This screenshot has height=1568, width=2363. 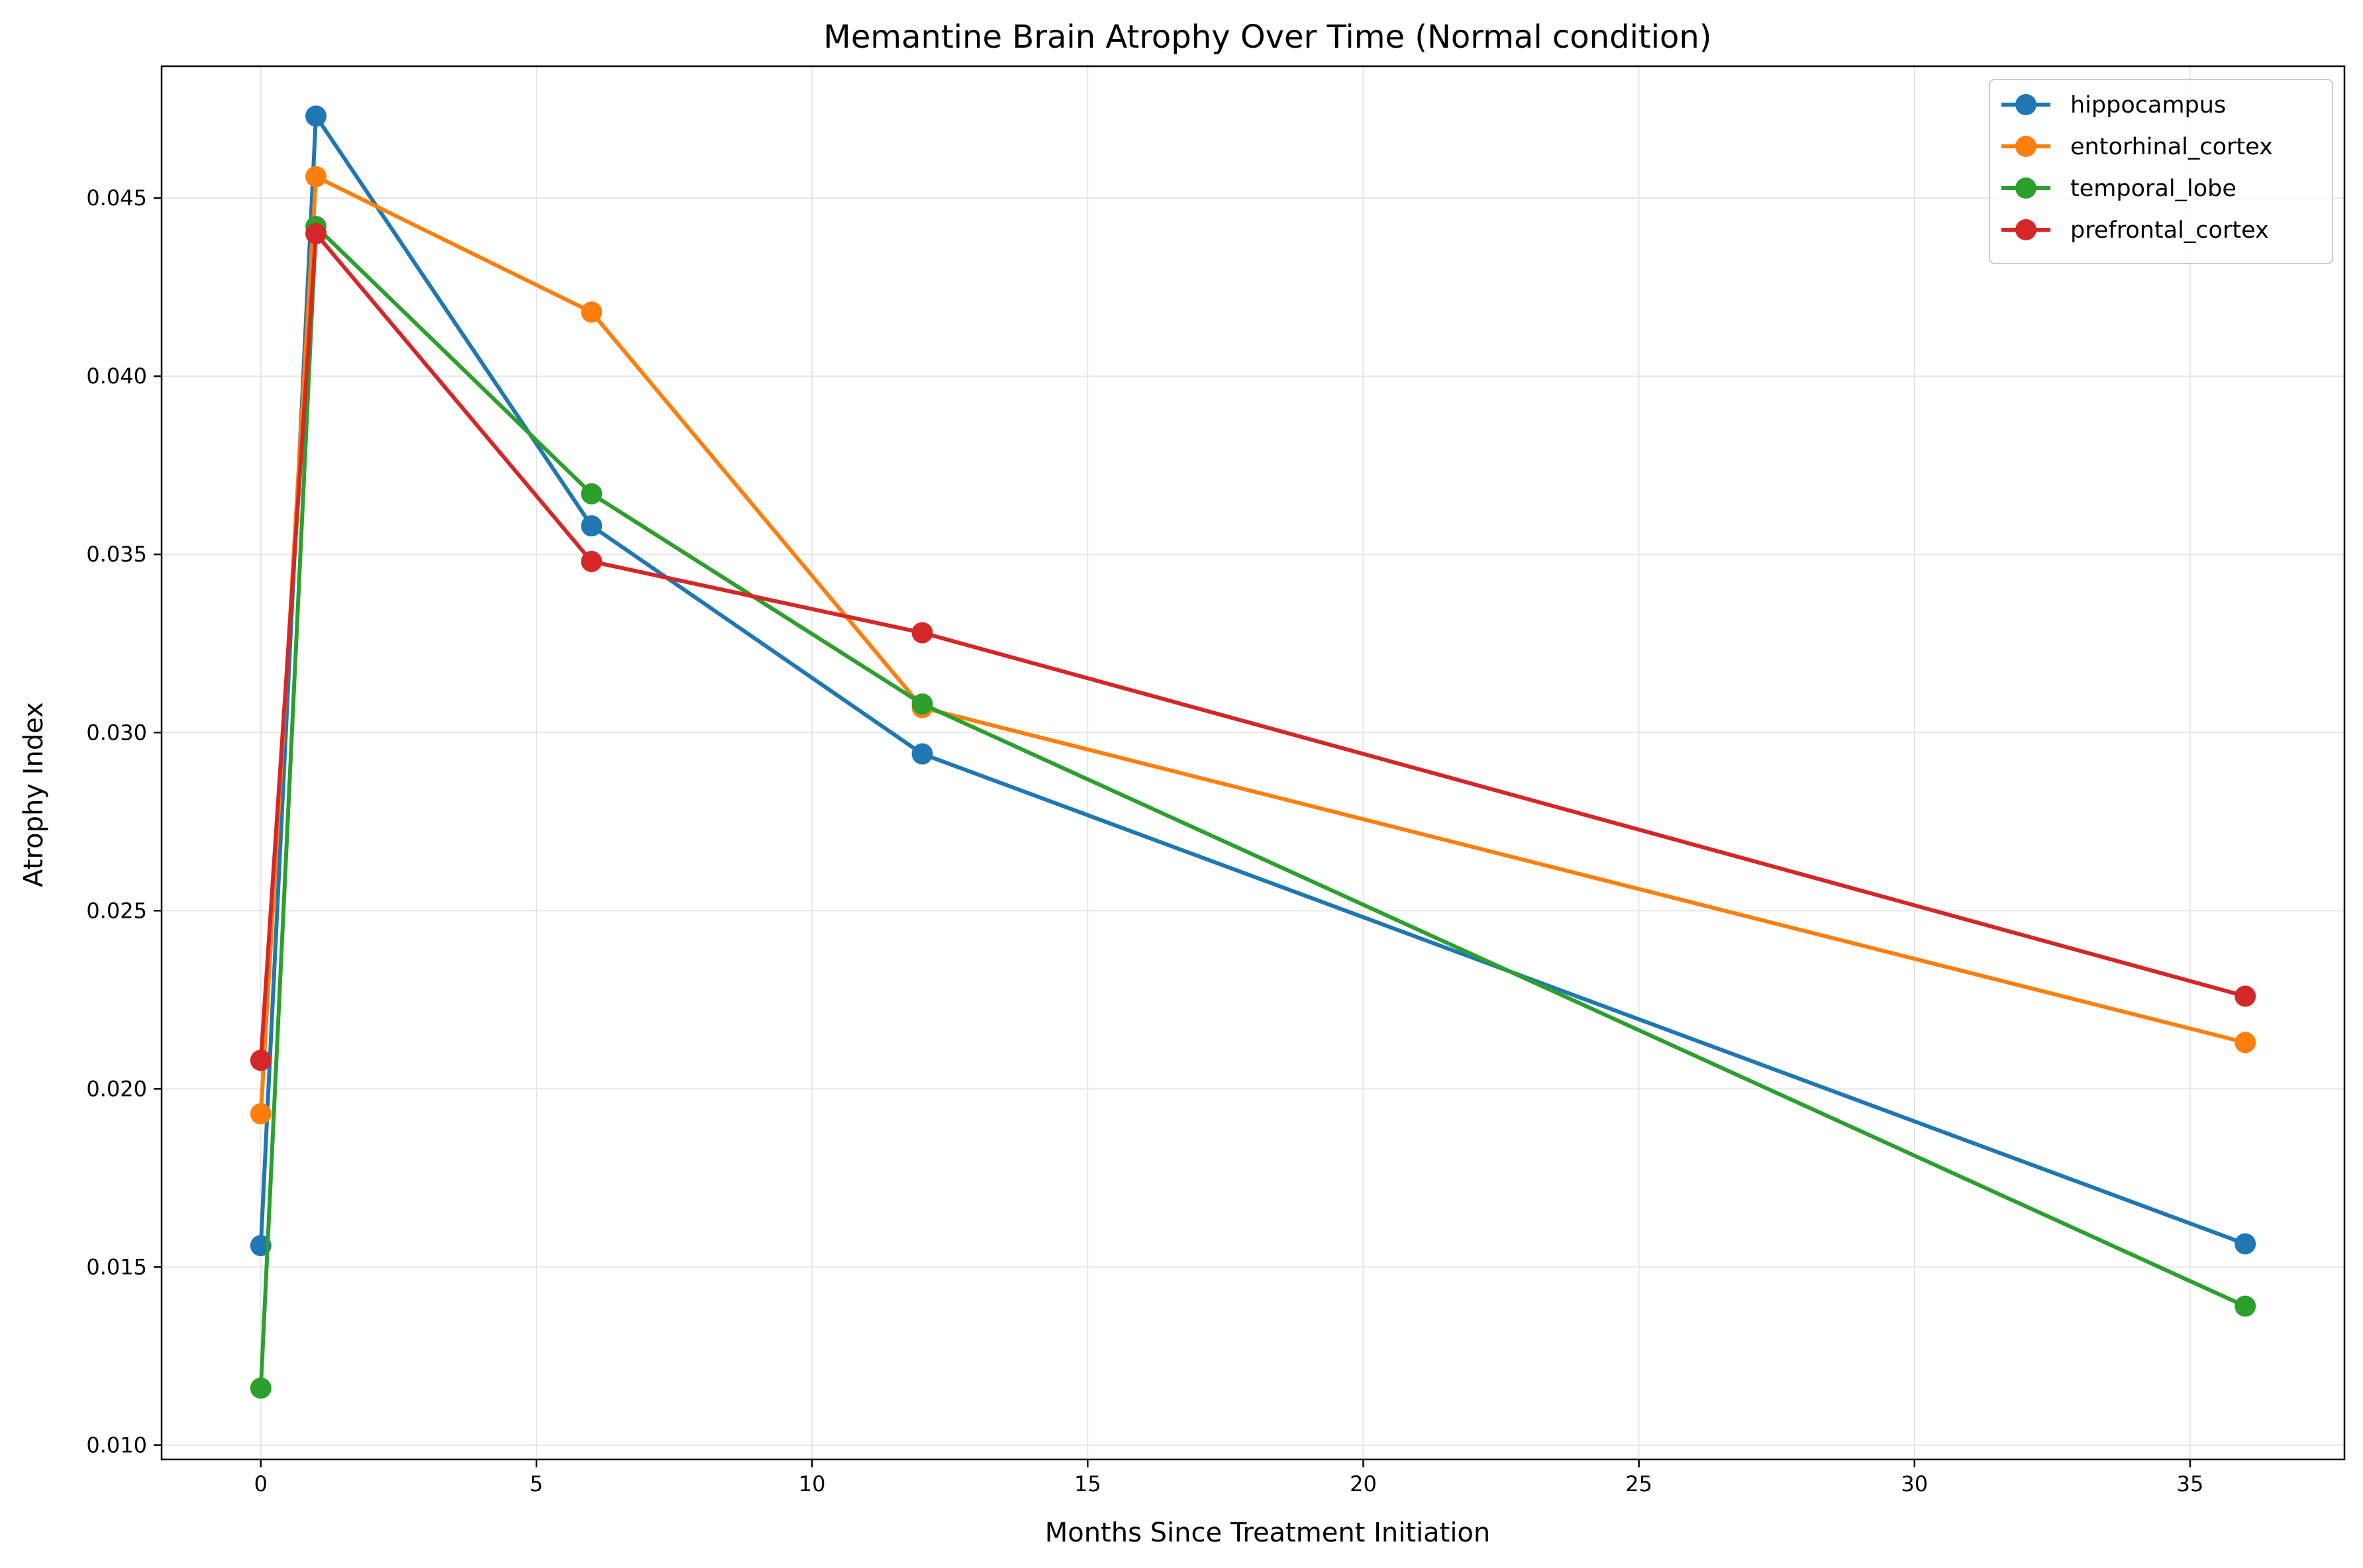 What do you see at coordinates (117, 376) in the screenshot?
I see `y-tick-label: 0.040` at bounding box center [117, 376].